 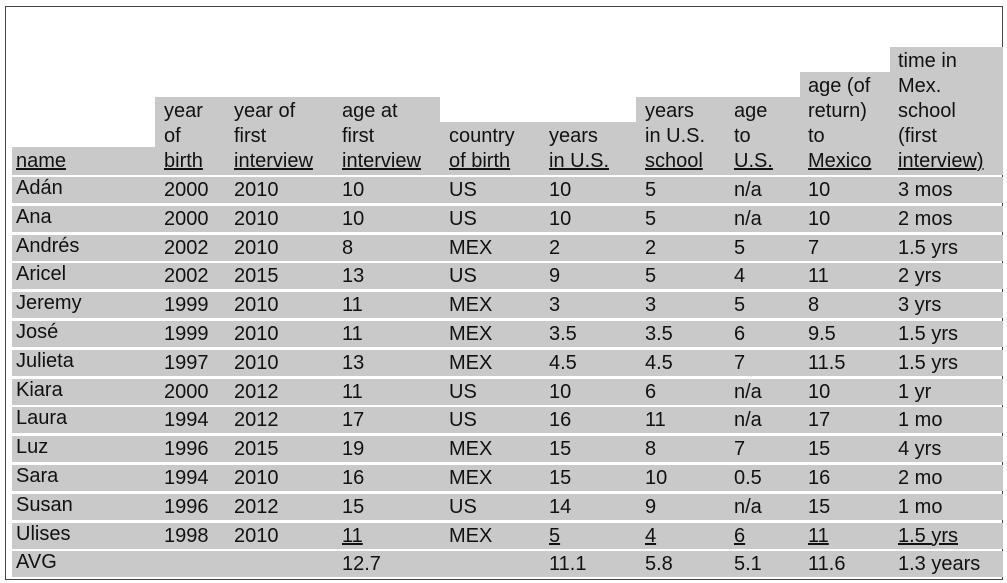 I want to click on header-text: return), so click(x=837, y=111).